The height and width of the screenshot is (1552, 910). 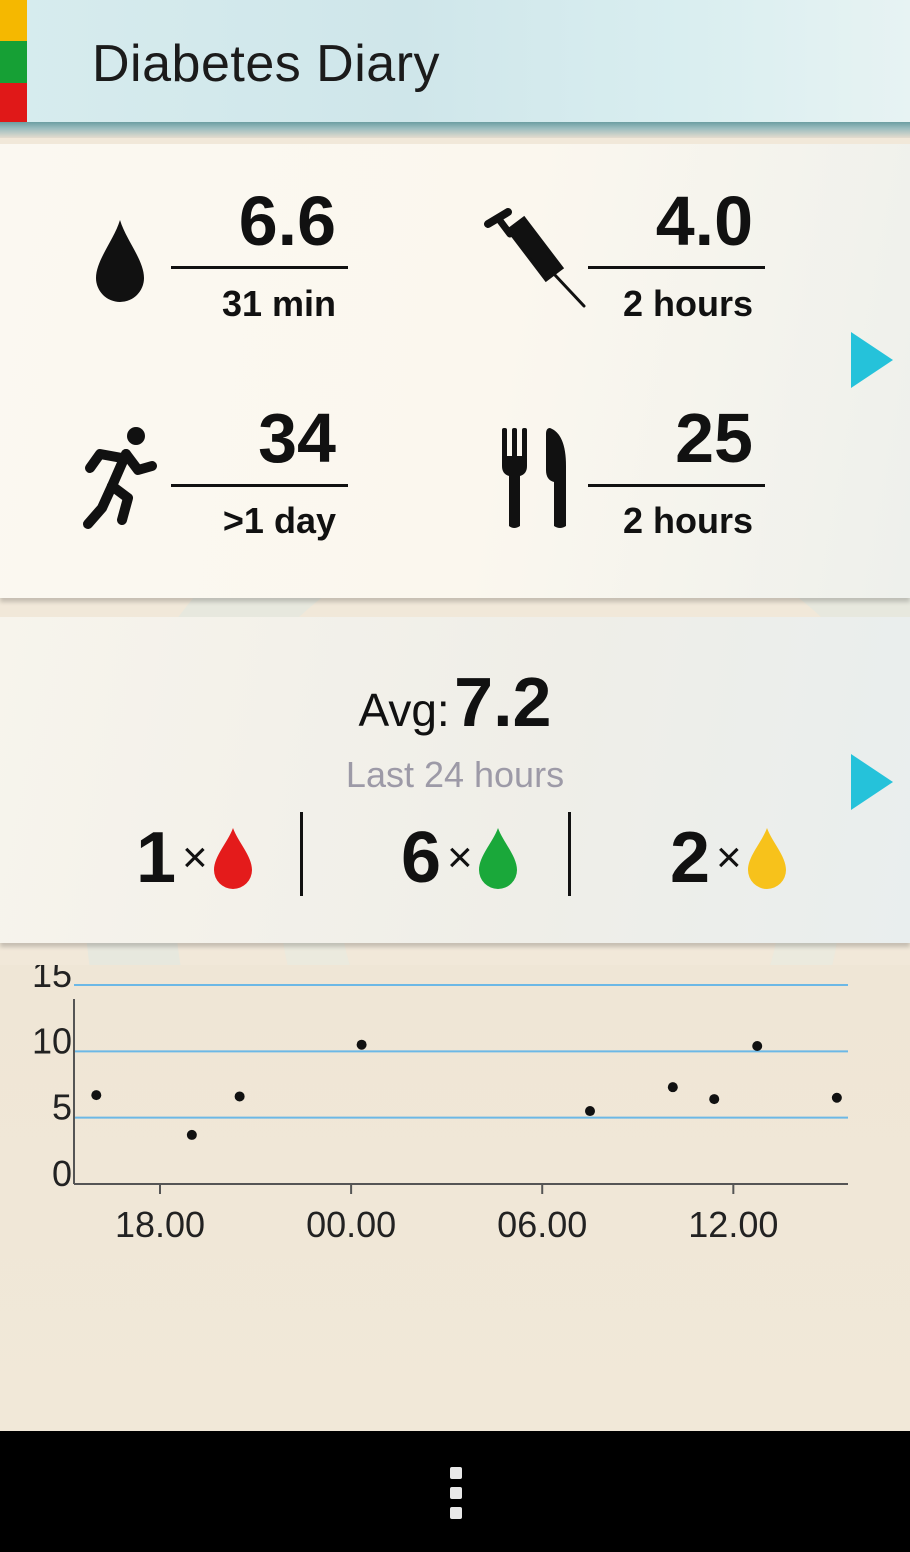 What do you see at coordinates (120, 261) in the screenshot?
I see `blood-drop-icon` at bounding box center [120, 261].